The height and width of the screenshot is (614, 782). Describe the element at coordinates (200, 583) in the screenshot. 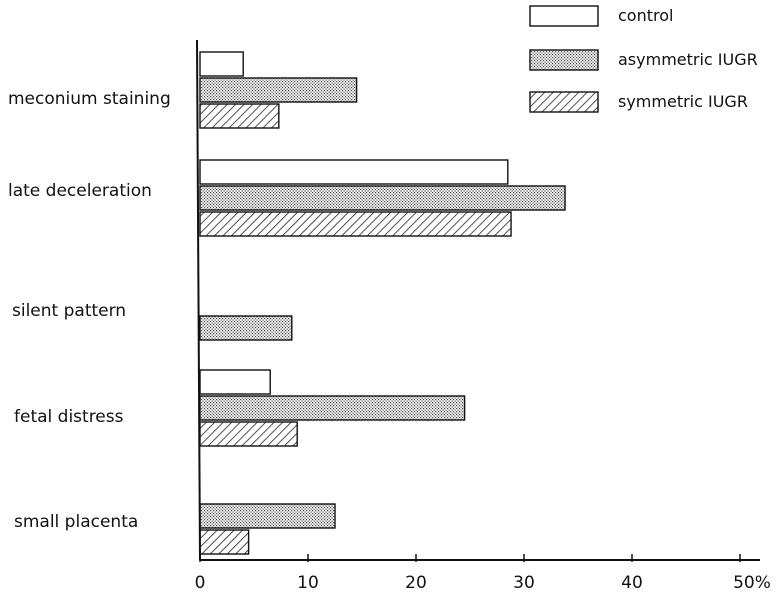

I see `x-tick-label: 0` at that location.